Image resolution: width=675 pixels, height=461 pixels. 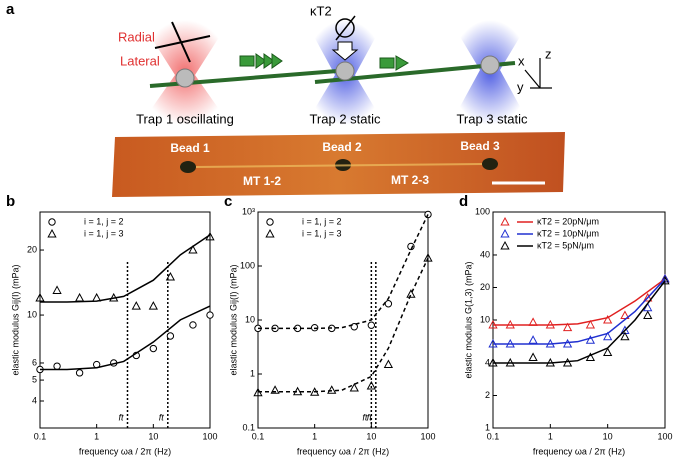 I want to click on bead-label: Bead 3, so click(x=480, y=146).